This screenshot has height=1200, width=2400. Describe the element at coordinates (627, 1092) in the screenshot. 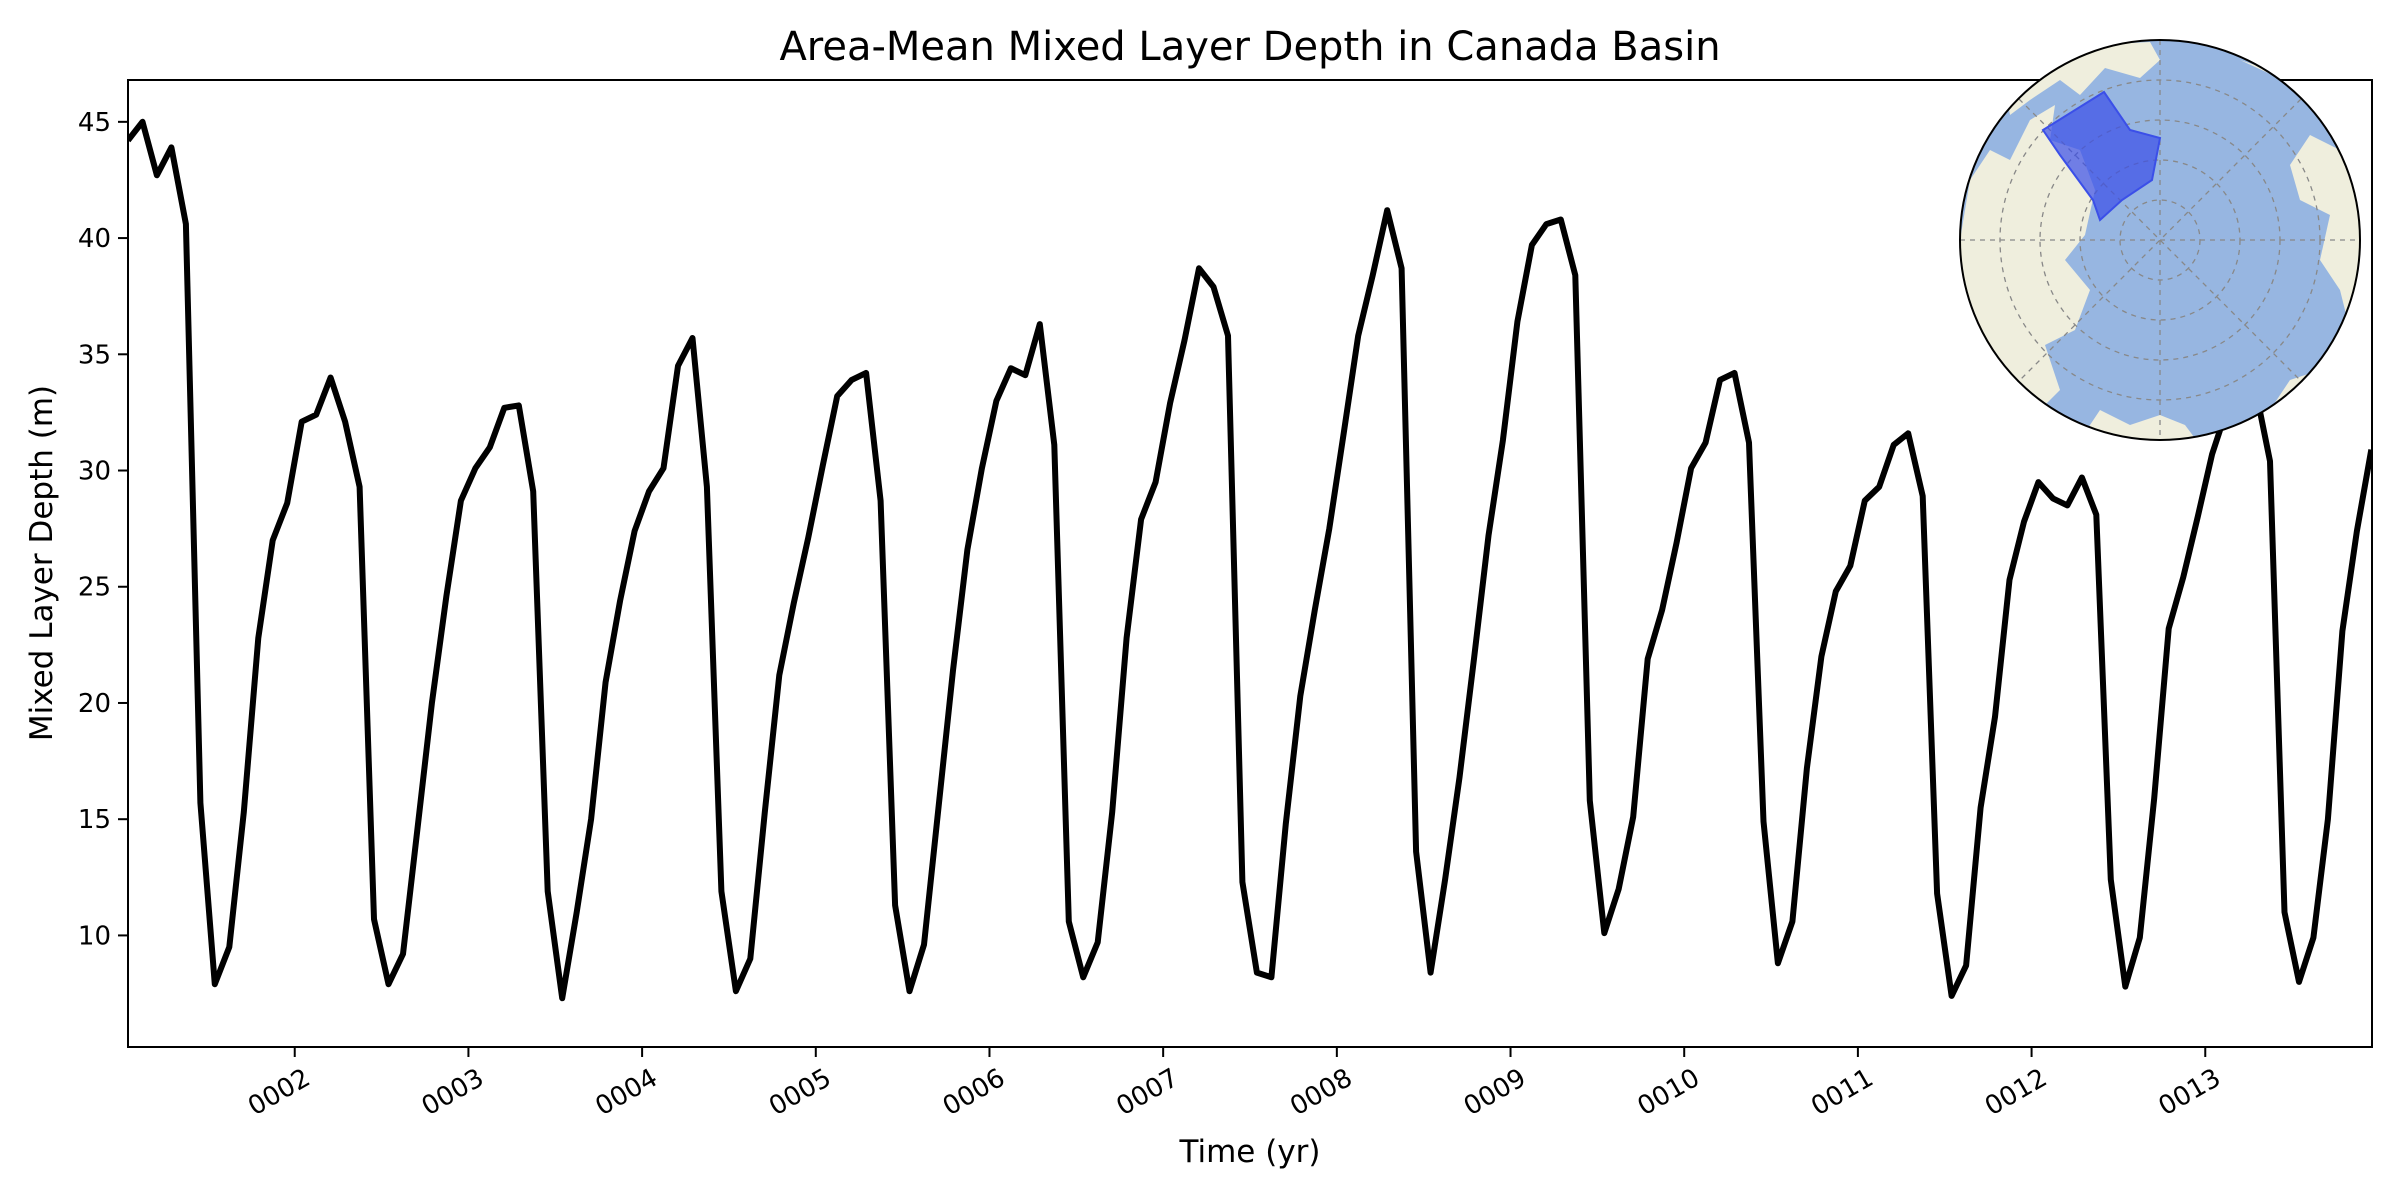

I see `x-tick-label: 0004` at that location.